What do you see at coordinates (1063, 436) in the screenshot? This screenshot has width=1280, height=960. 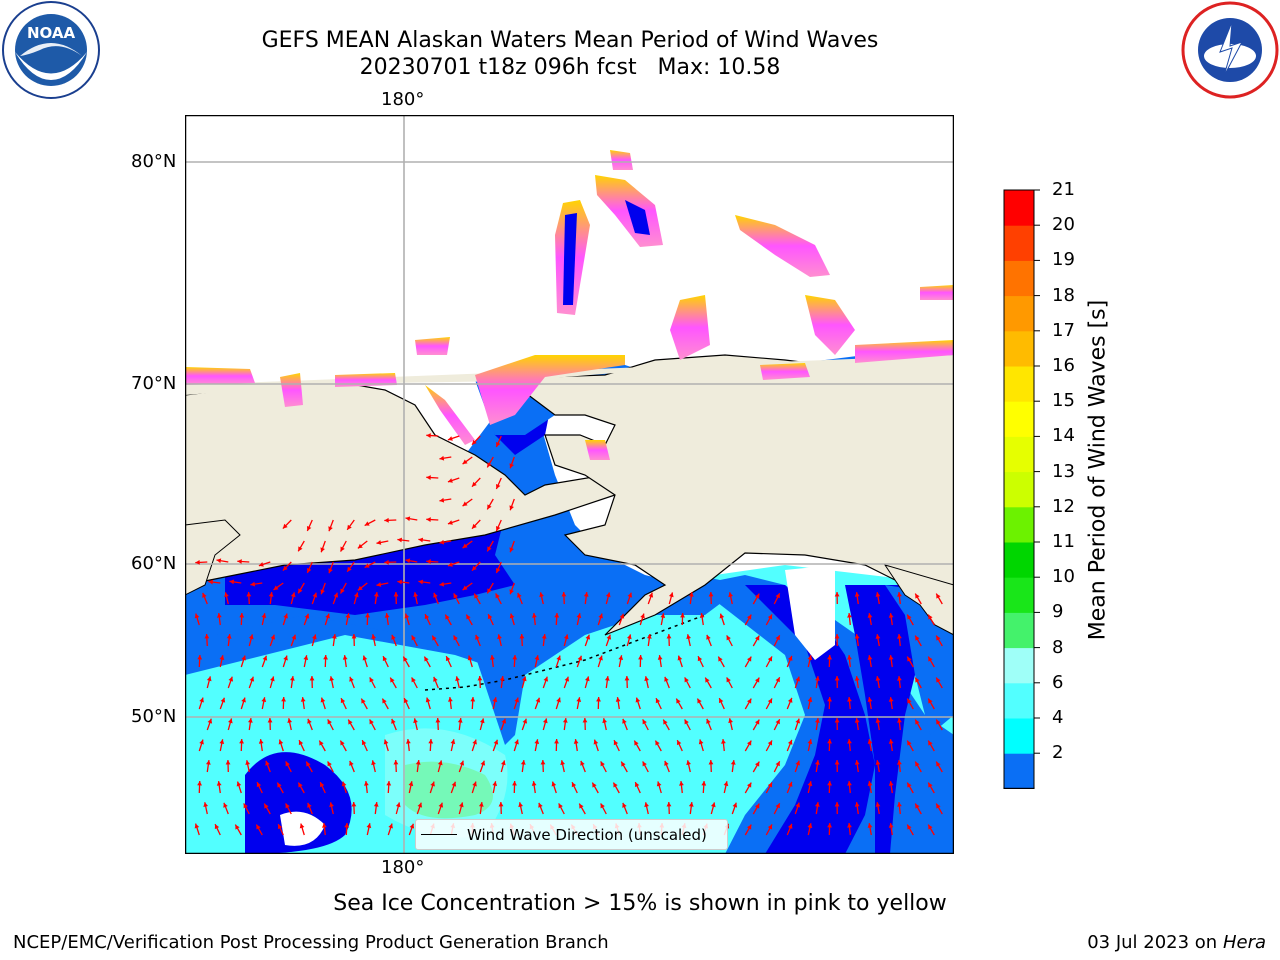 I see `colorbar-tick-label: 14` at bounding box center [1063, 436].